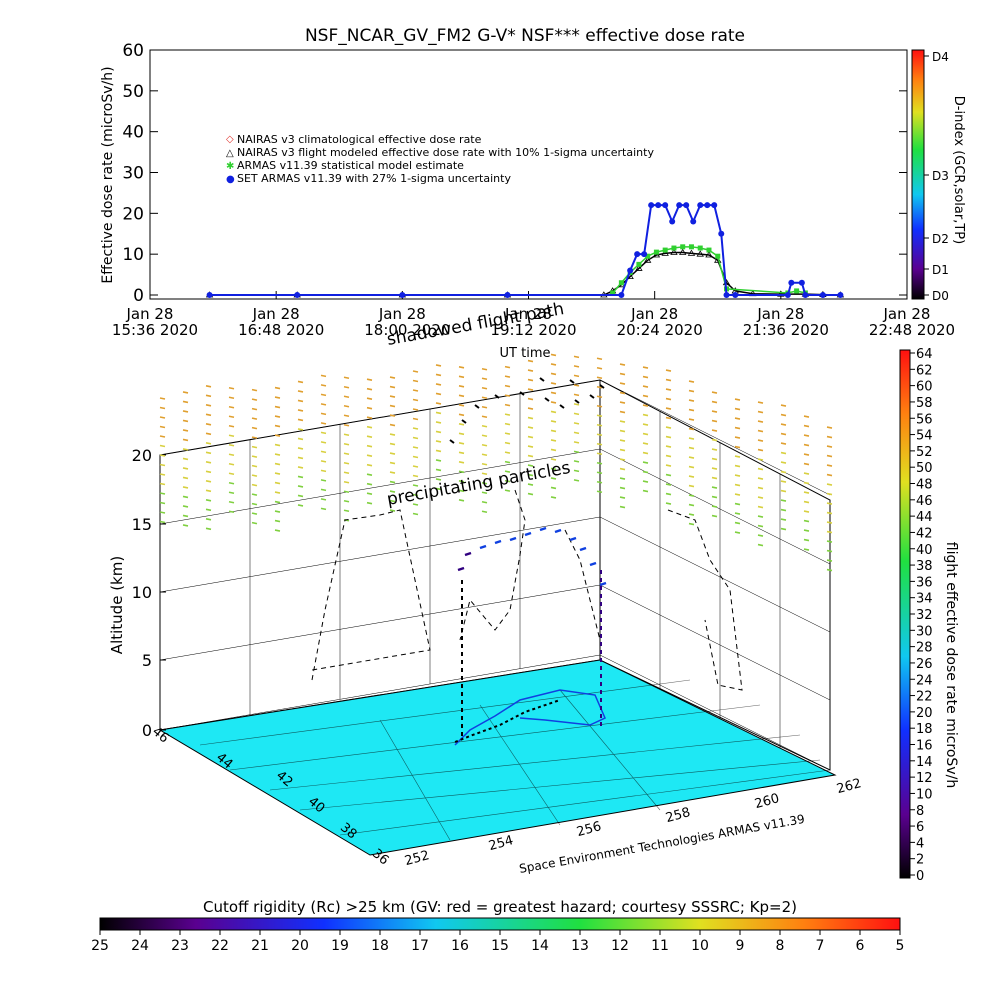  I want to click on top-x-tick-time: 20:24 2020, so click(660, 330).